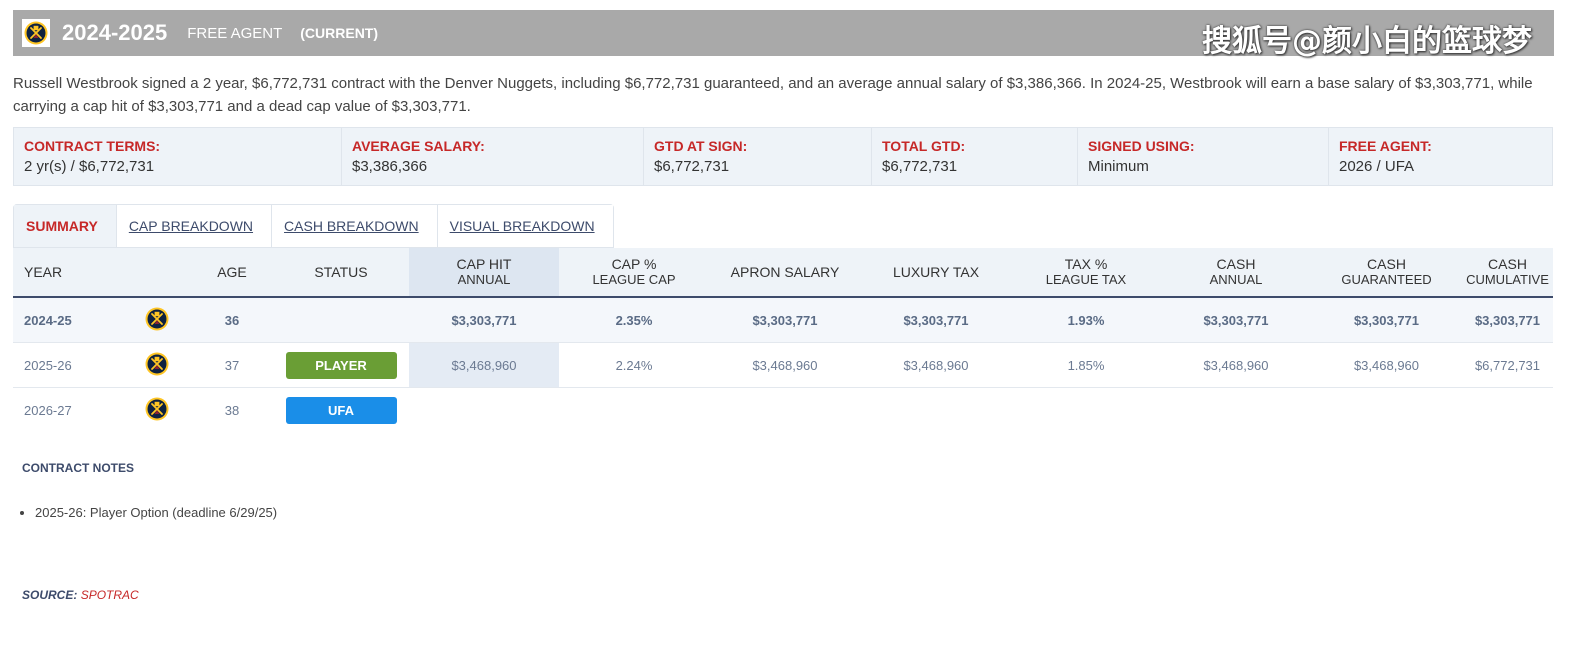 The image size is (1596, 648). I want to click on cell-year: 2026-27, so click(48, 410).